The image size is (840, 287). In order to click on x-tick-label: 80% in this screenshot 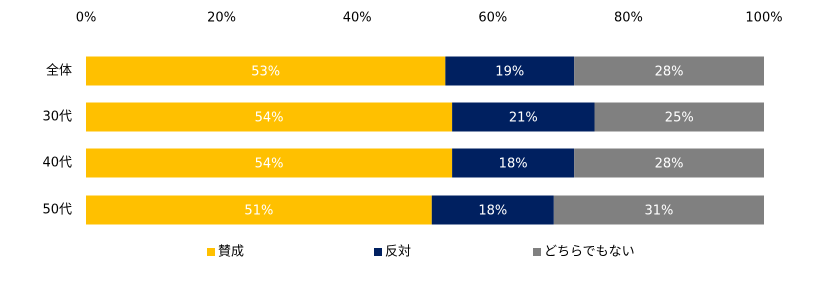, I will do `click(628, 18)`.